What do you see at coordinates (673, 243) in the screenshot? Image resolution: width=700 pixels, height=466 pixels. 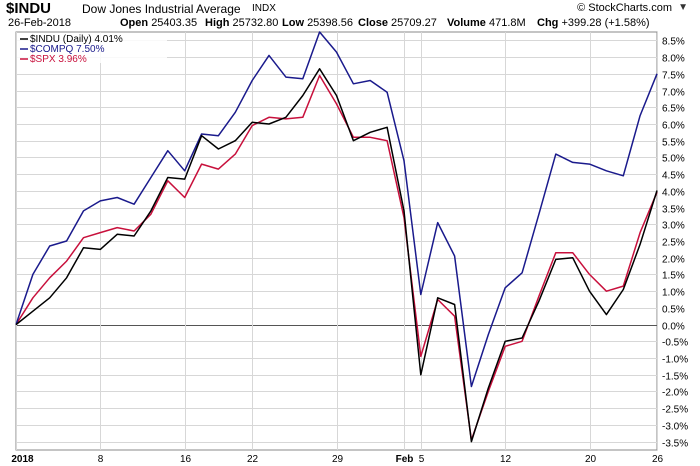 I see `y-tick-label: 2.5%` at bounding box center [673, 243].